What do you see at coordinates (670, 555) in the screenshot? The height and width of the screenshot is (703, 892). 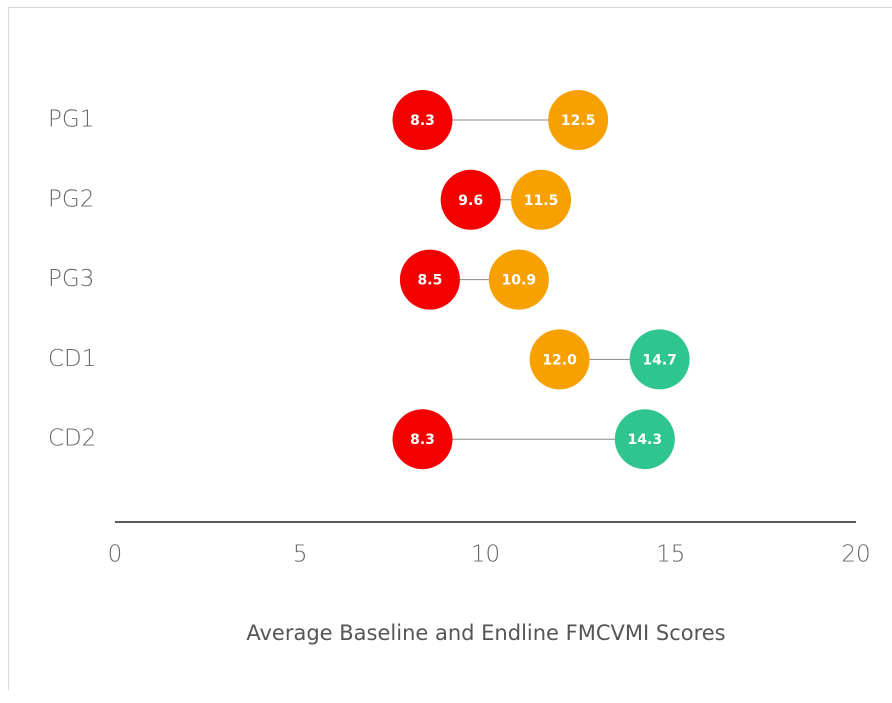 I see `x-tick-label: 15` at bounding box center [670, 555].